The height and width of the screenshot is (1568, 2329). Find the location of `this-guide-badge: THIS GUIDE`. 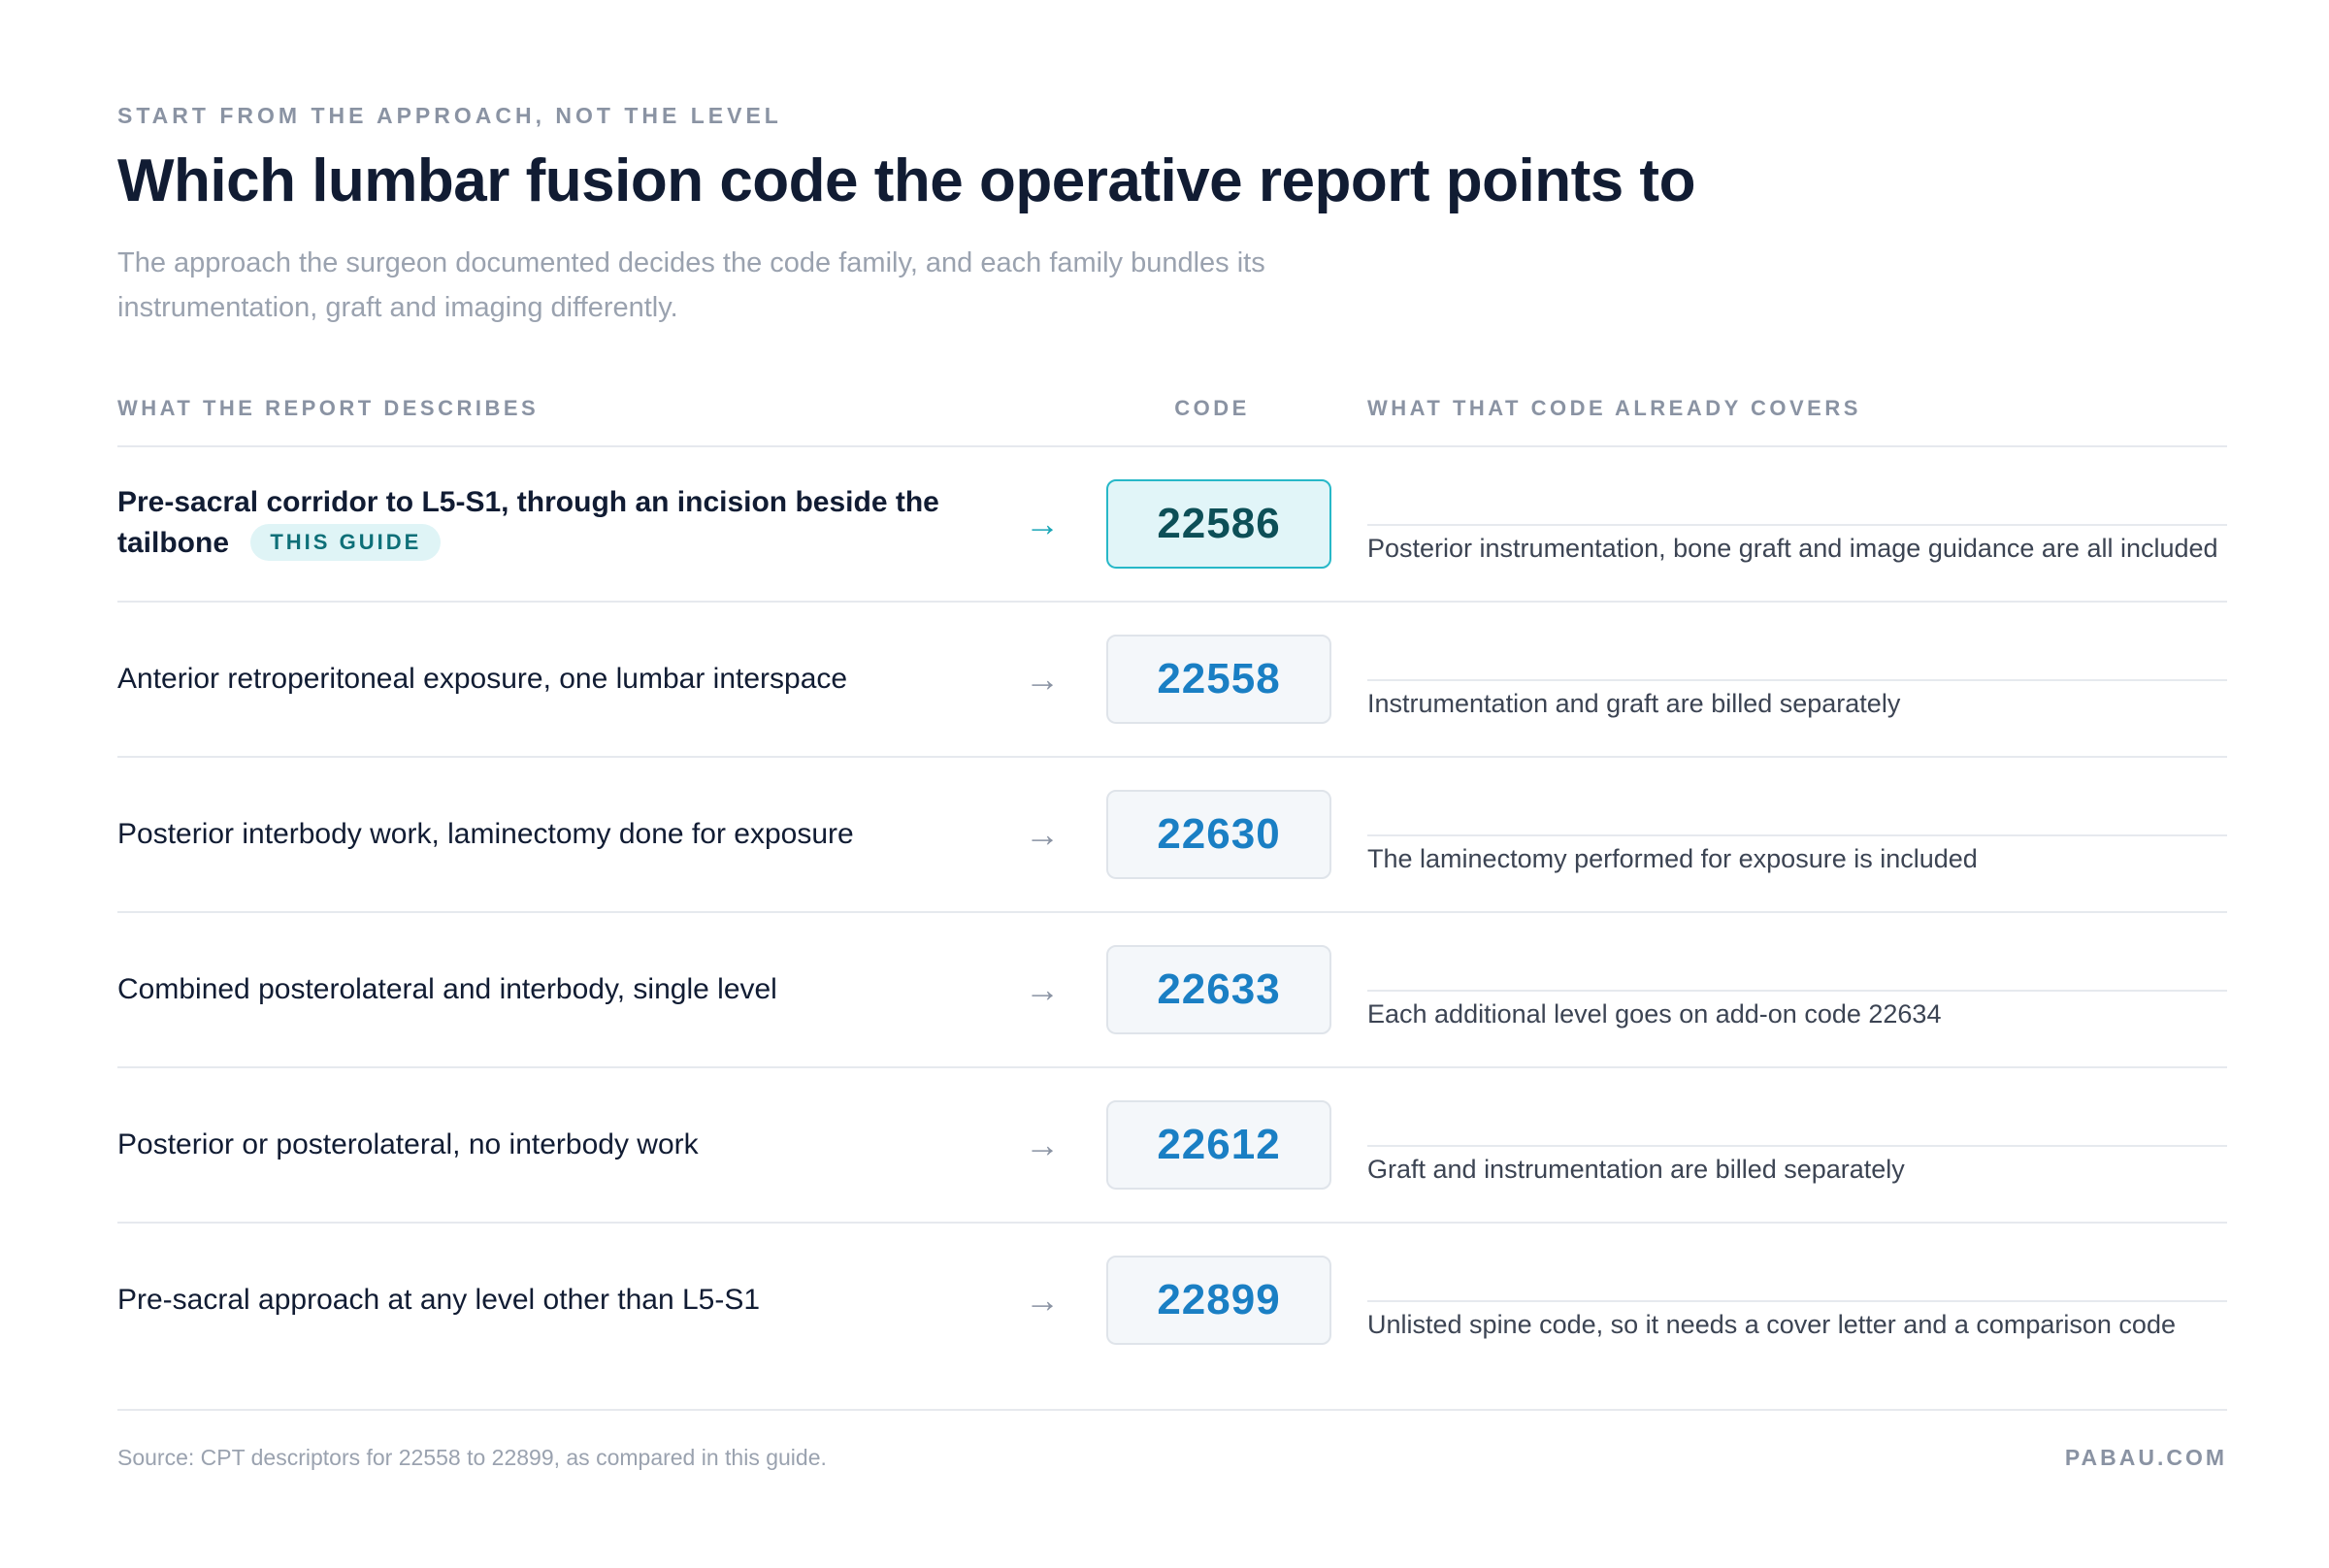

this-guide-badge: THIS GUIDE is located at coordinates (346, 542).